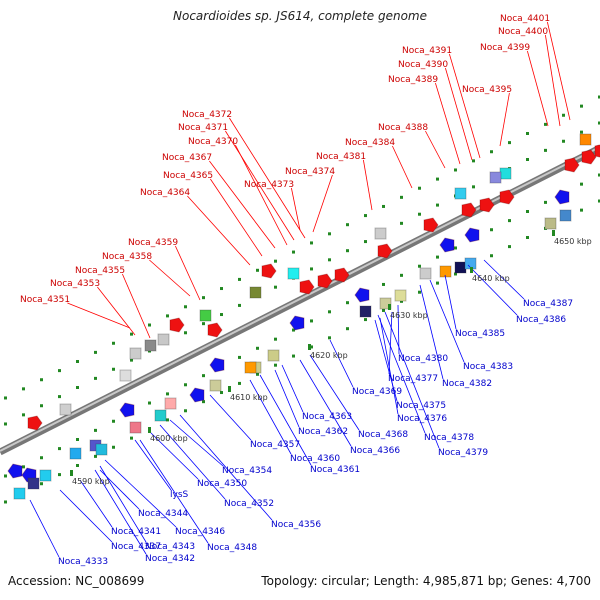  Describe the element at coordinates (232, 548) in the screenshot. I see `gene-label-reverse: Noca_4348` at that location.